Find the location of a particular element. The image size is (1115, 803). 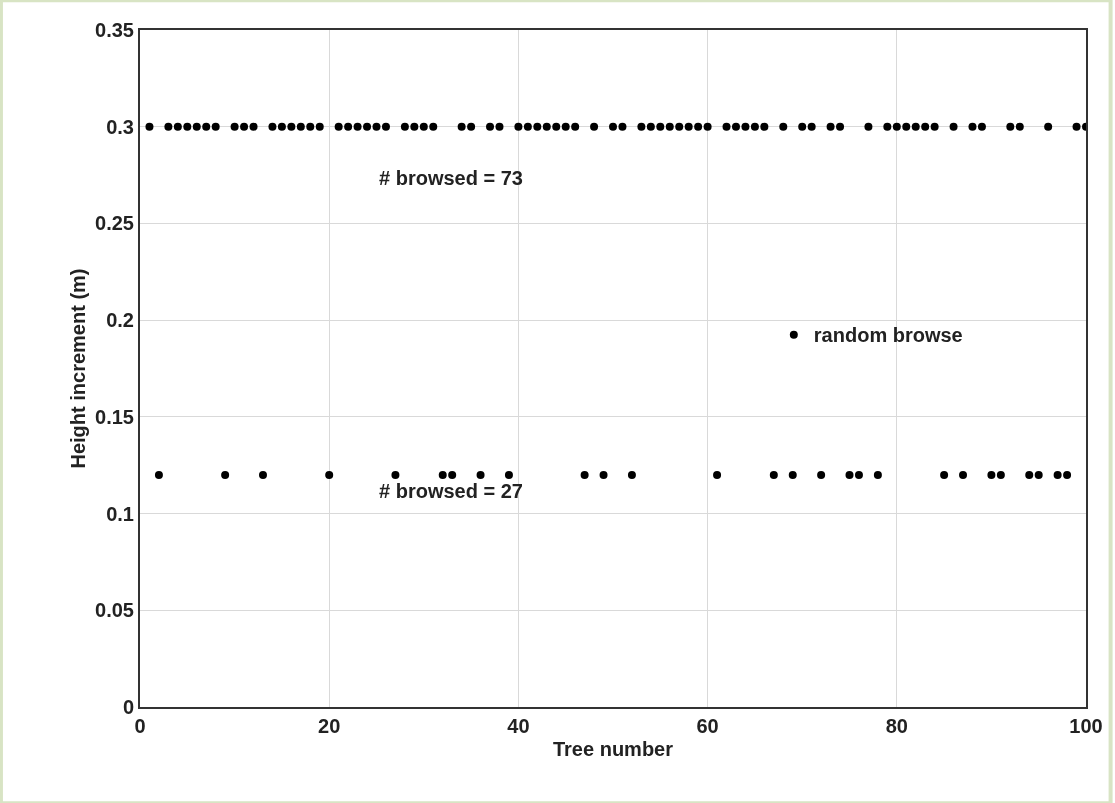

y-tick-label: 0 is located at coordinates (128, 707).